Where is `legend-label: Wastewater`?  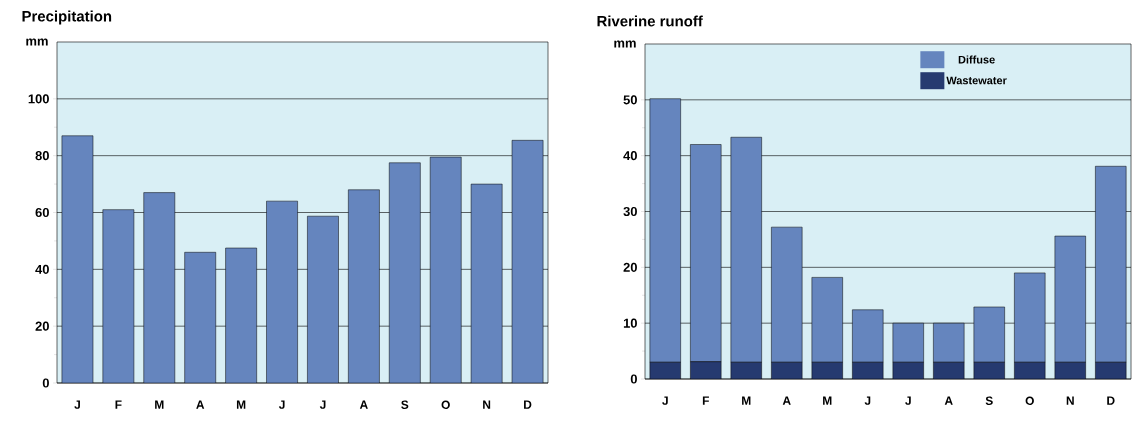 legend-label: Wastewater is located at coordinates (976, 80).